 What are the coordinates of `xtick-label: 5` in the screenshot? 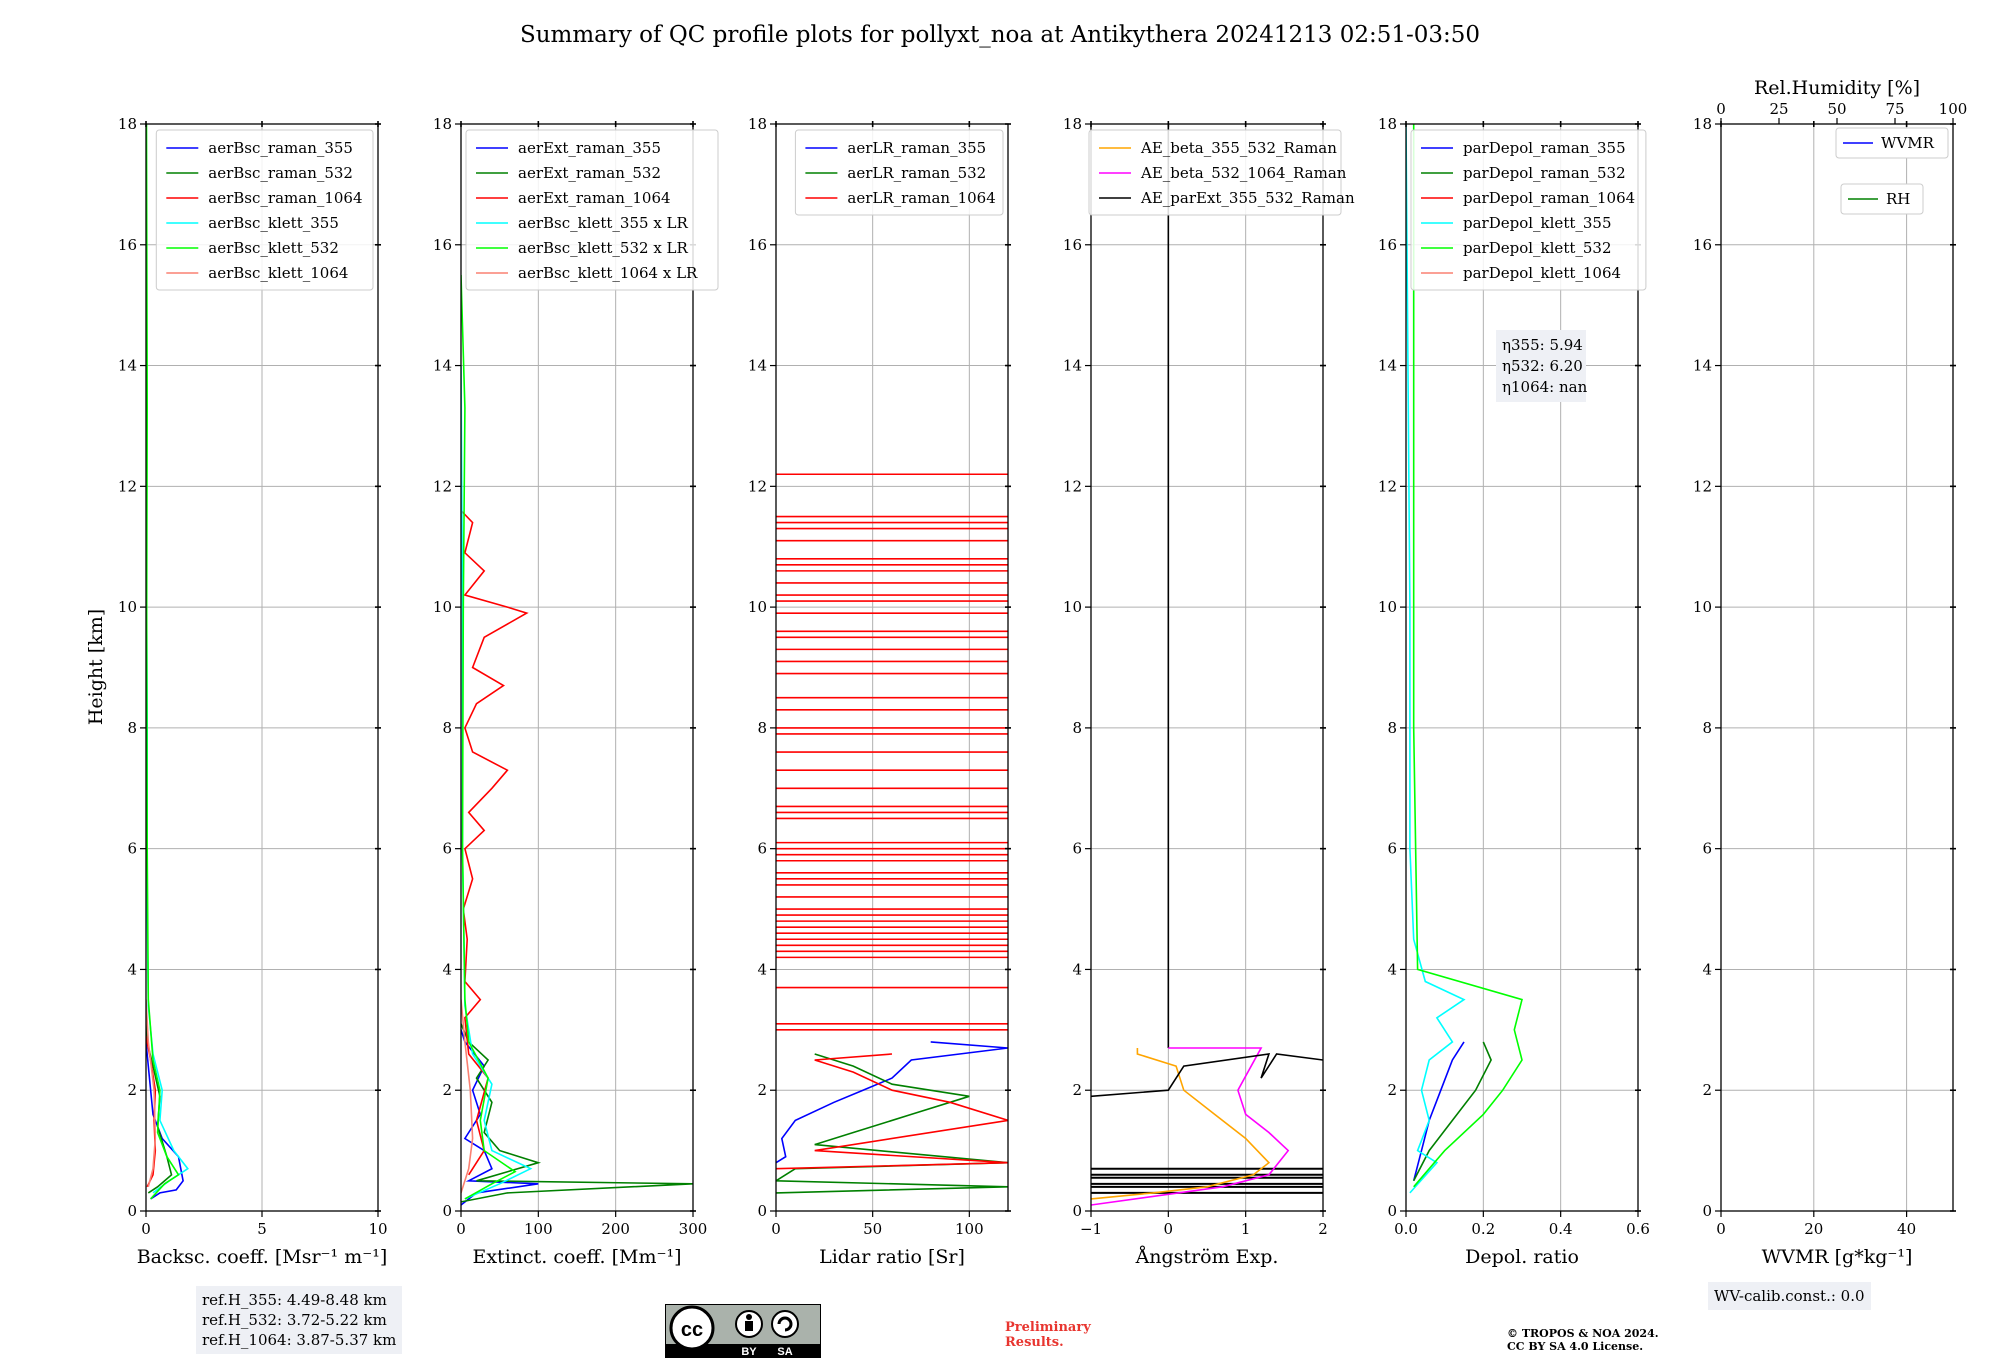 It's located at (262, 1229).